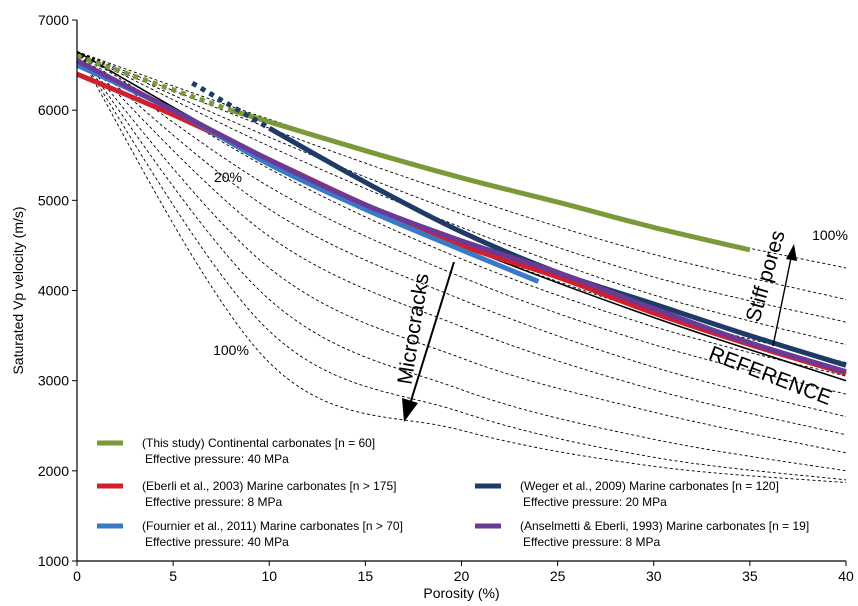 The height and width of the screenshot is (606, 858). I want to click on x-tick-label: 40, so click(846, 576).